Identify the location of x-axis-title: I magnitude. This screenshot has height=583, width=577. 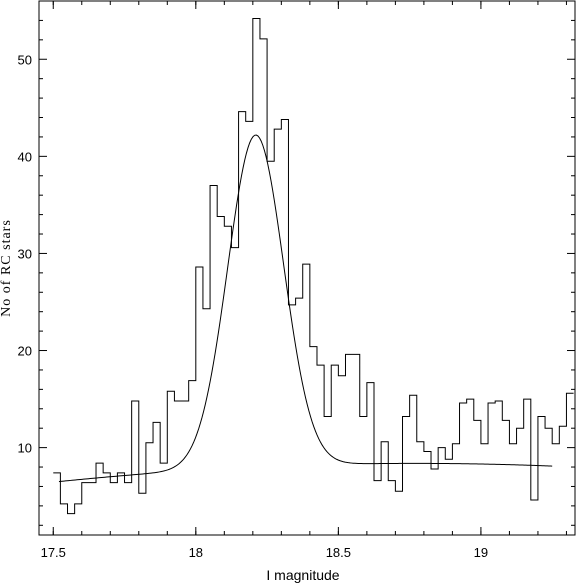
(302, 575).